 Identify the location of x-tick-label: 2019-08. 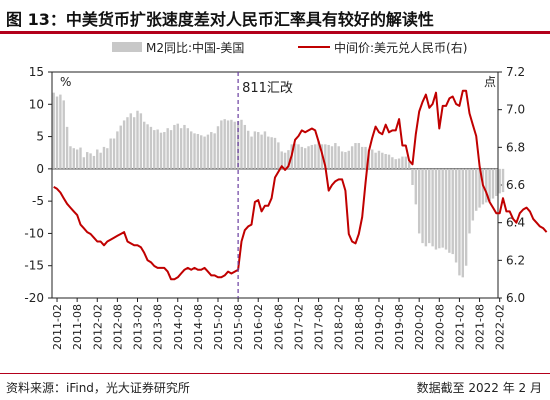
(399, 327).